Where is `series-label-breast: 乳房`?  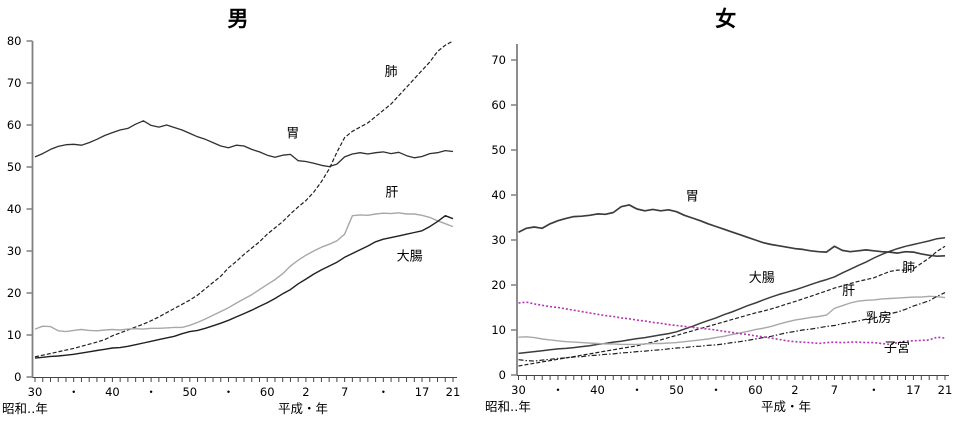 series-label-breast: 乳房 is located at coordinates (879, 318).